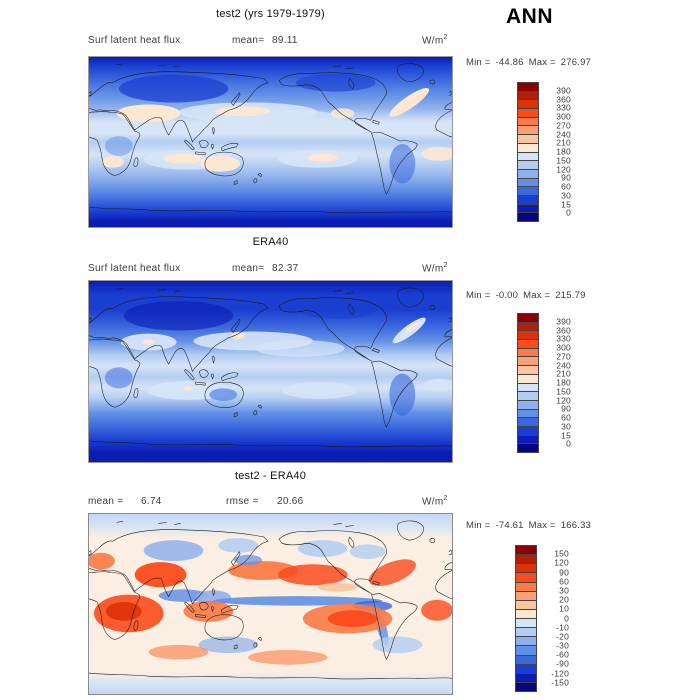 The width and height of the screenshot is (700, 700). Describe the element at coordinates (134, 40) in the screenshot. I see `panel1-field-label: Surf latent heat flux` at that location.